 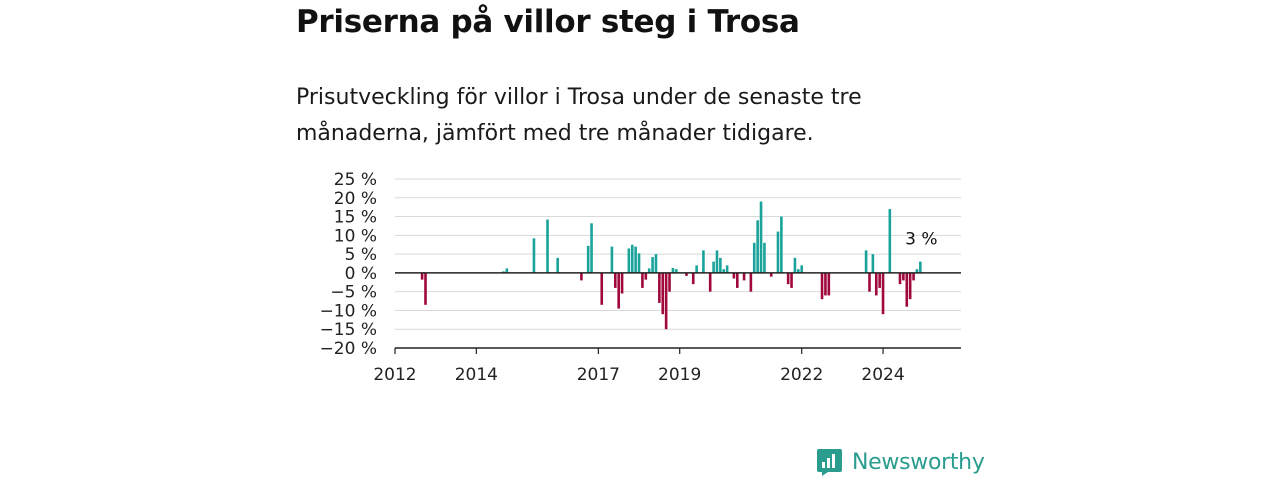 What do you see at coordinates (355, 236) in the screenshot?
I see `y-tick-label: 10 %` at bounding box center [355, 236].